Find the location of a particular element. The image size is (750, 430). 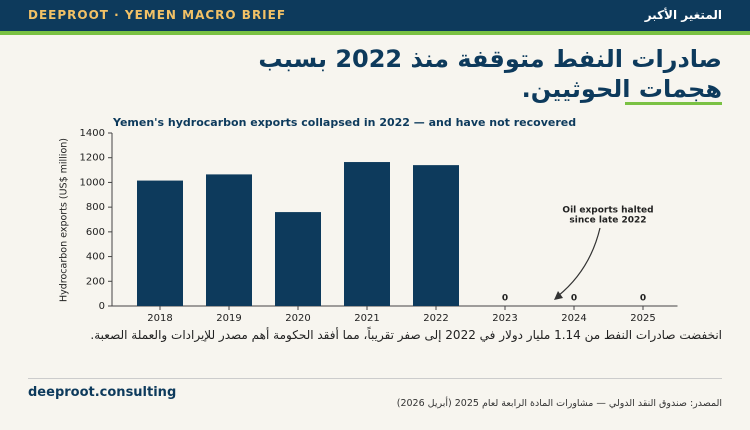

annotation-arrow is located at coordinates (579, 262).